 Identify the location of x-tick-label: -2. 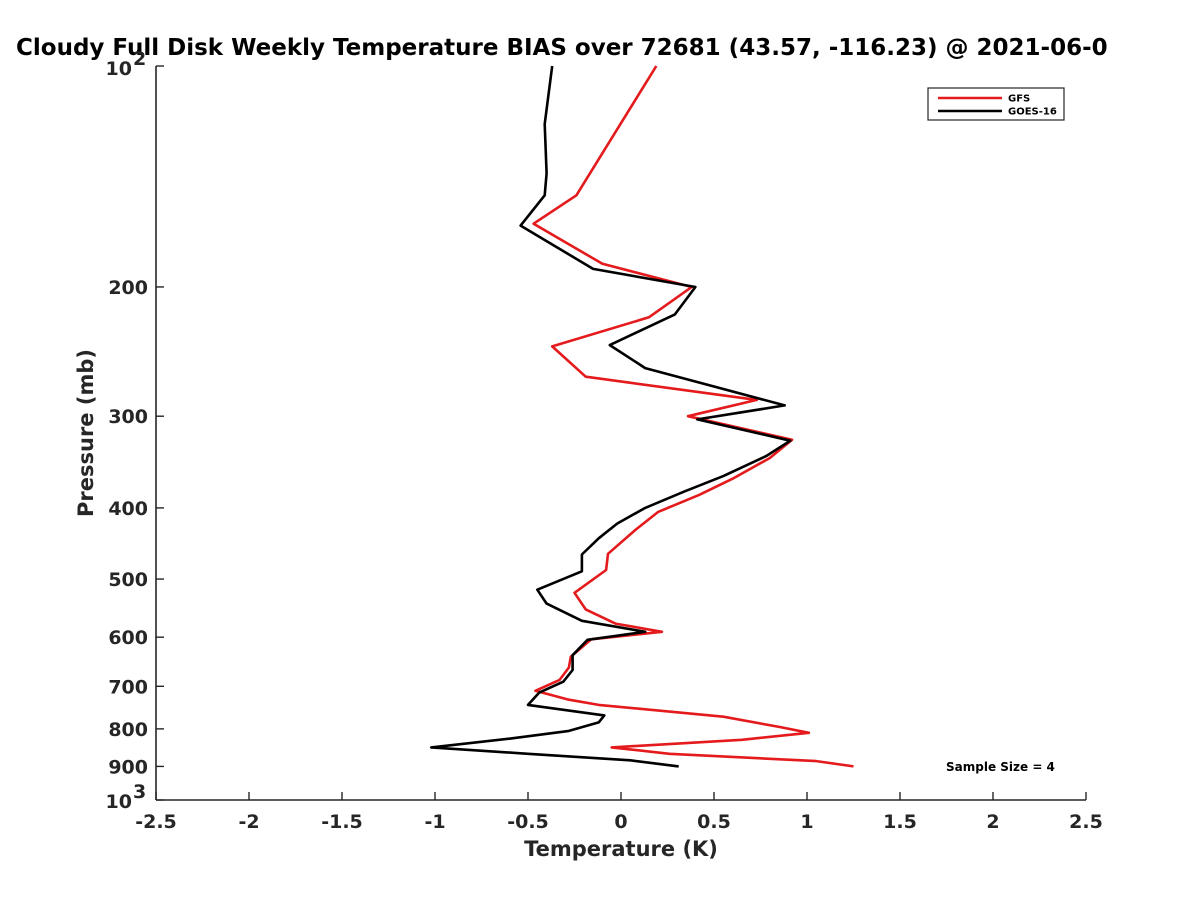
(248, 822).